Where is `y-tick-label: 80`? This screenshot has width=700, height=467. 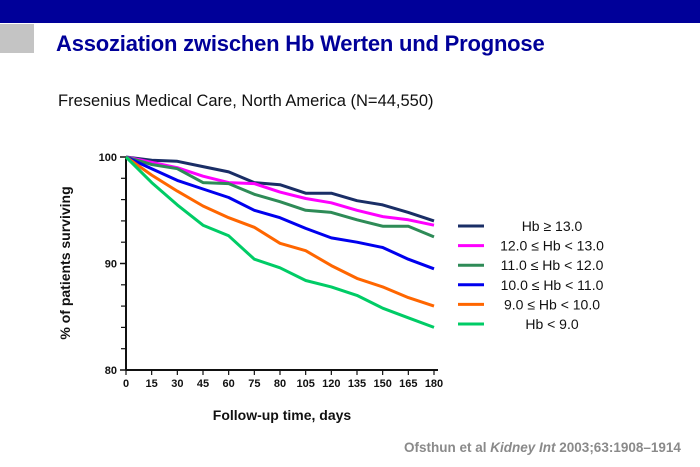 y-tick-label: 80 is located at coordinates (111, 371).